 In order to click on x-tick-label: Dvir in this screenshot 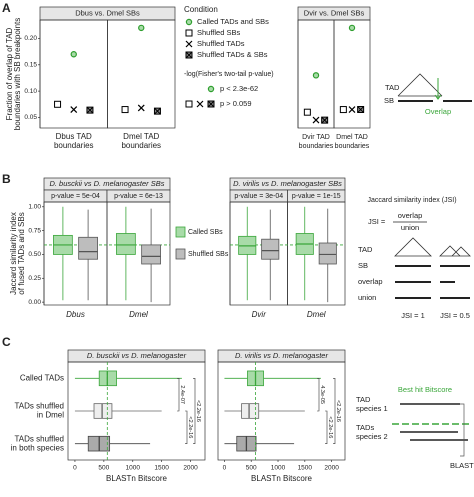, I will do `click(259, 314)`.